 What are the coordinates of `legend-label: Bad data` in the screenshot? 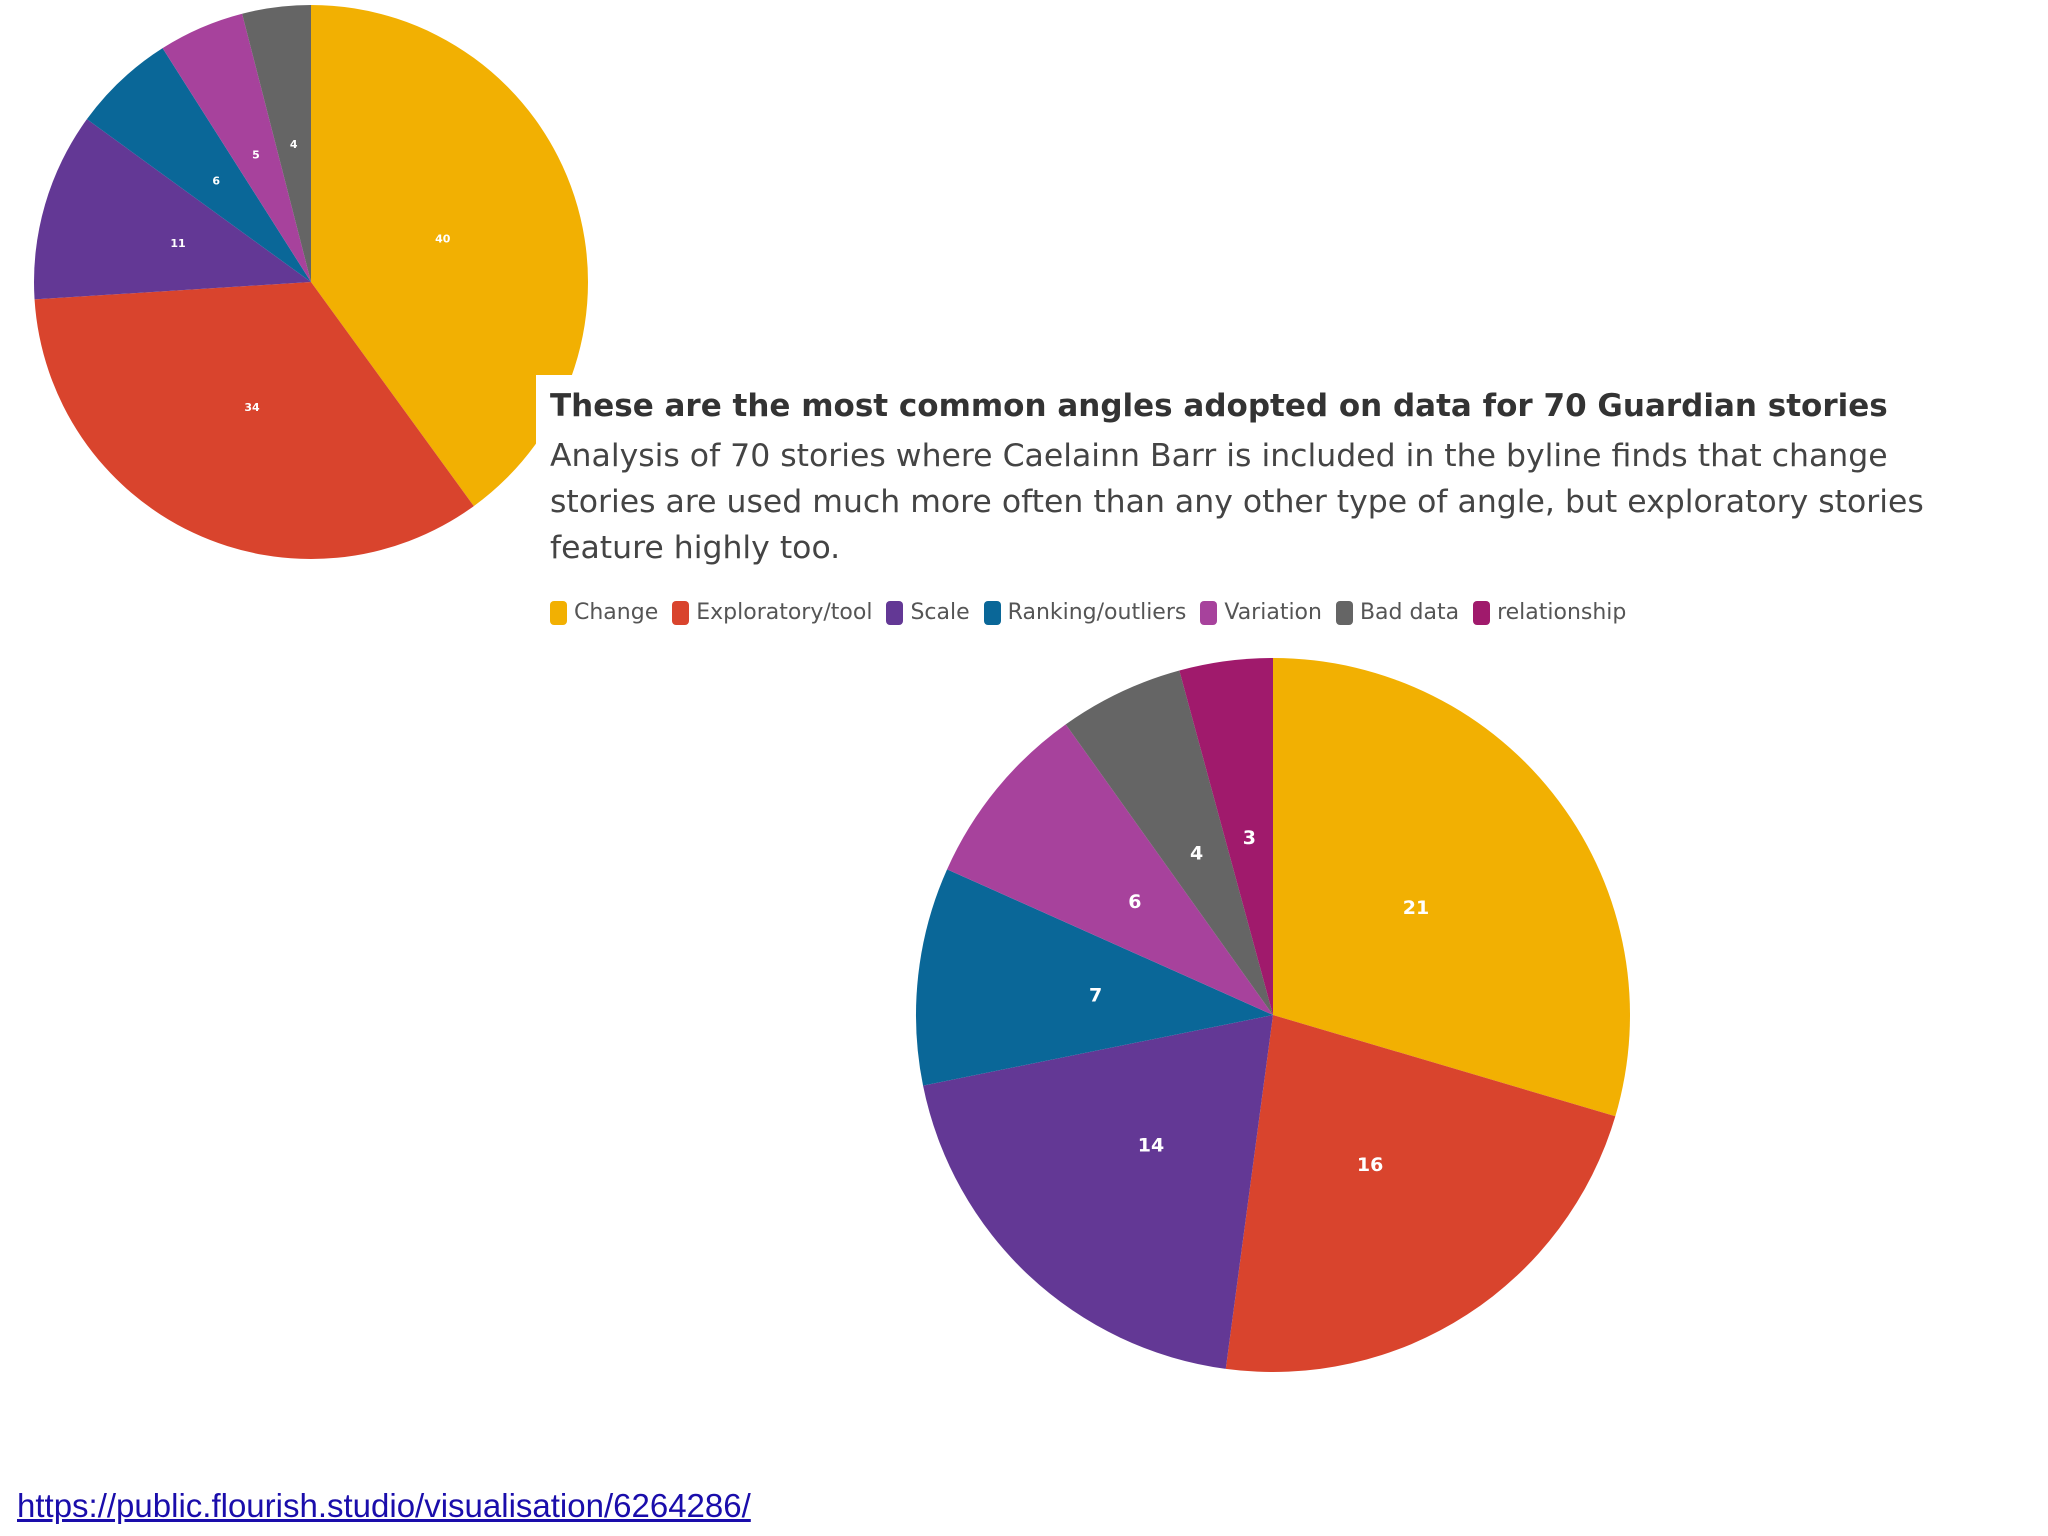 It's located at (1409, 612).